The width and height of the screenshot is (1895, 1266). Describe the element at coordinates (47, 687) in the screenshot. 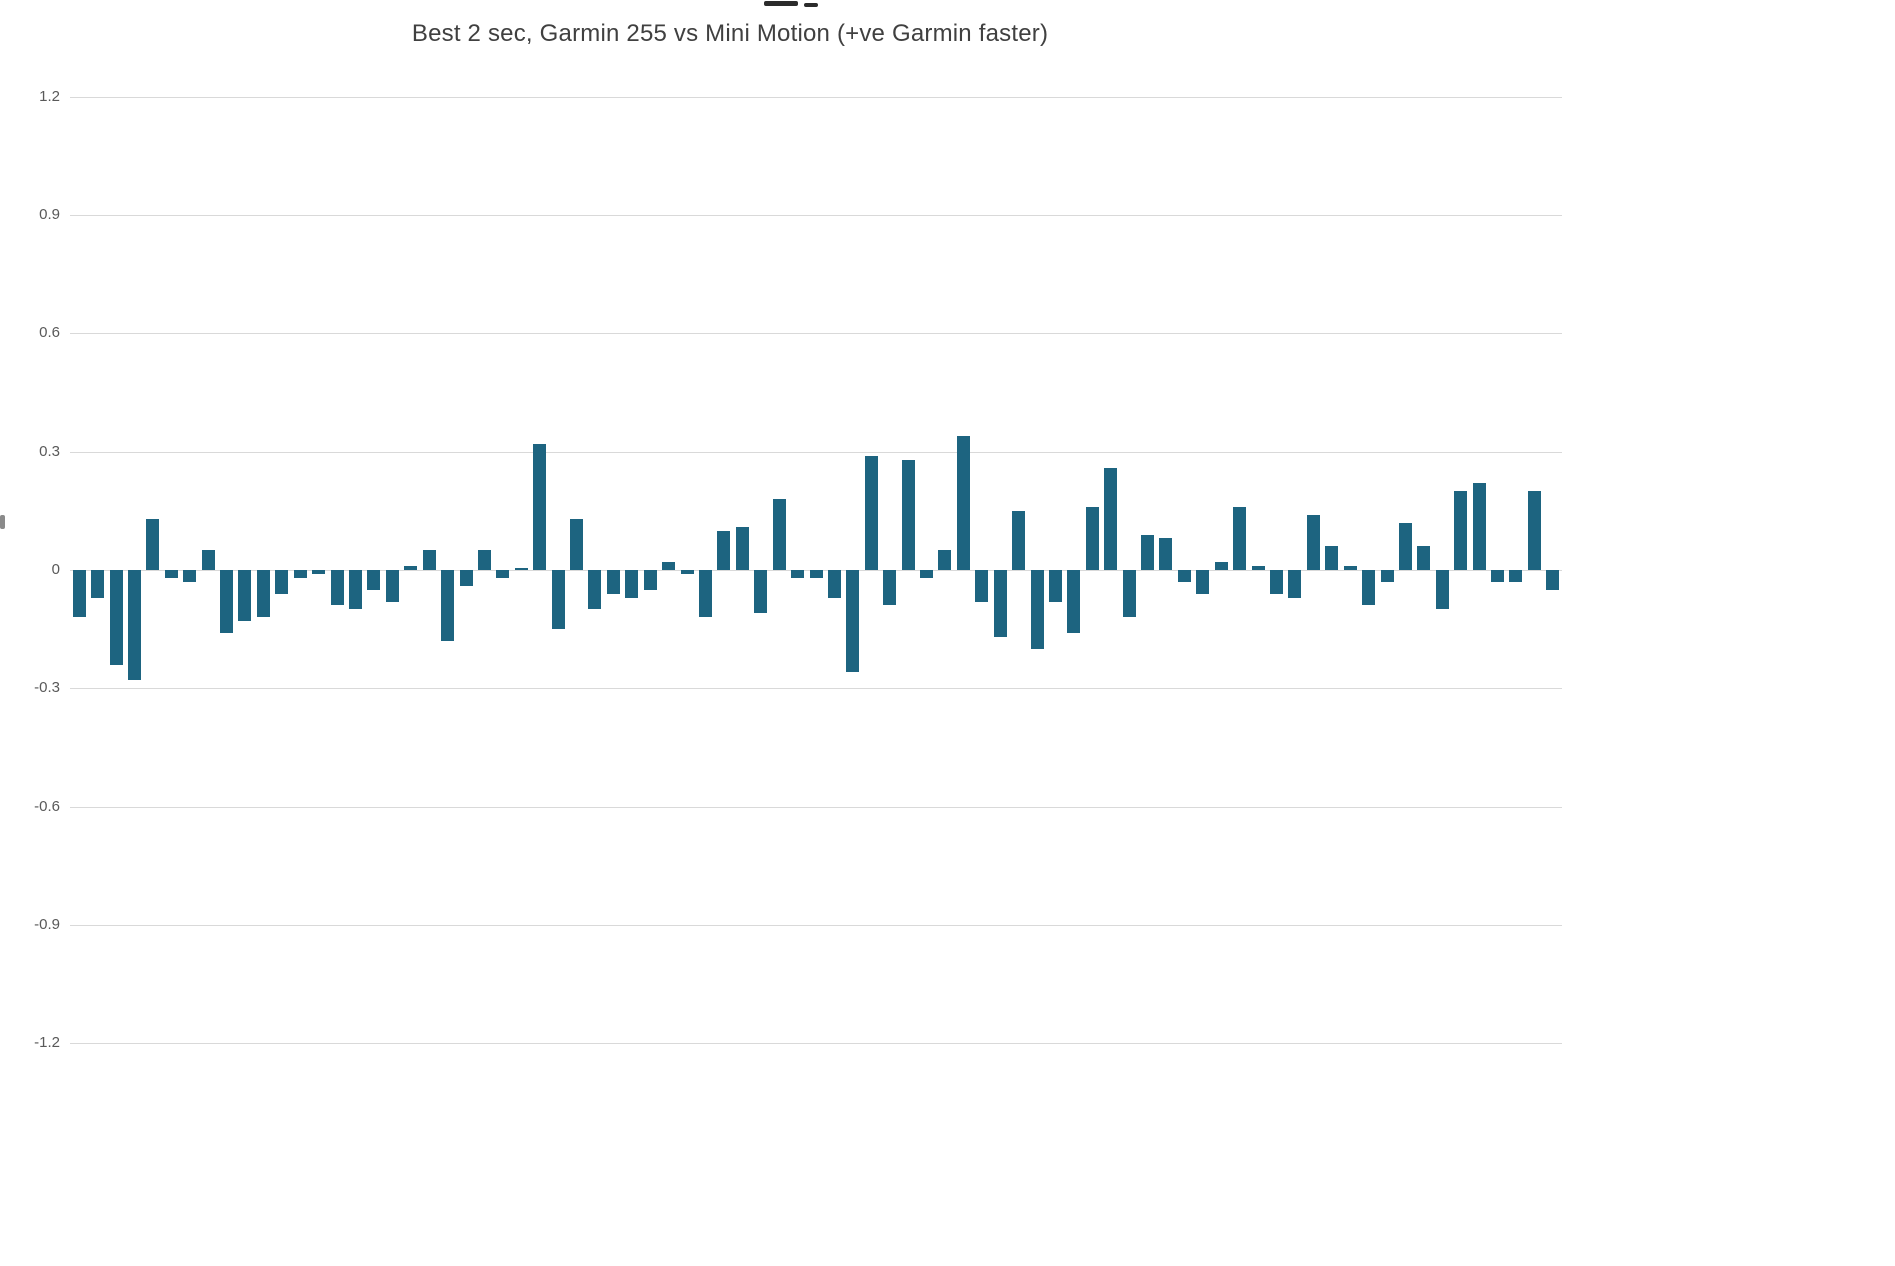

I see `y-tick-label: -0.3` at that location.